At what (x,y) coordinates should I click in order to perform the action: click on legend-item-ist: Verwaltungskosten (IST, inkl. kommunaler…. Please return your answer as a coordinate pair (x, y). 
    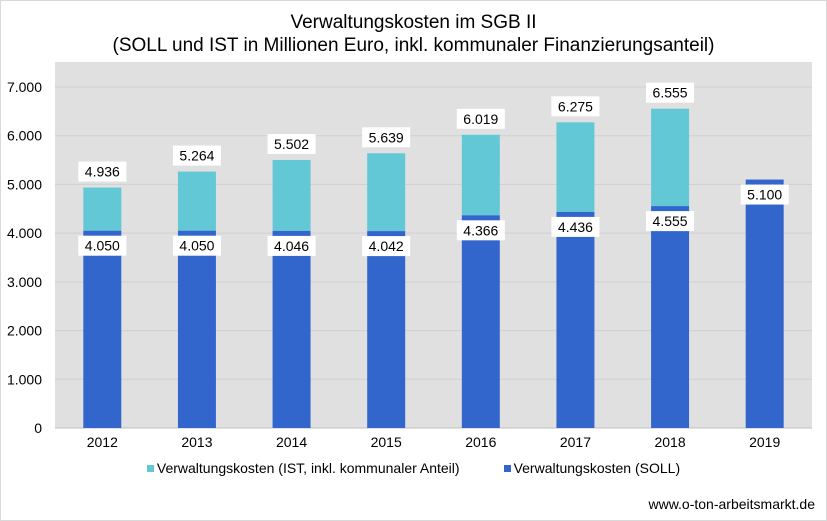
    Looking at the image, I should click on (303, 468).